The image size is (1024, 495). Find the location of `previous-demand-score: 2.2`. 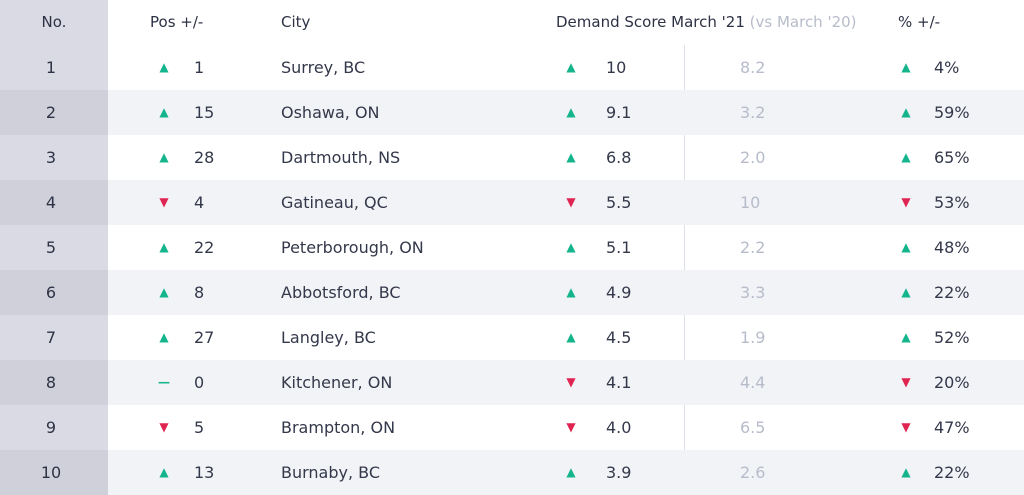

previous-demand-score: 2.2 is located at coordinates (753, 247).